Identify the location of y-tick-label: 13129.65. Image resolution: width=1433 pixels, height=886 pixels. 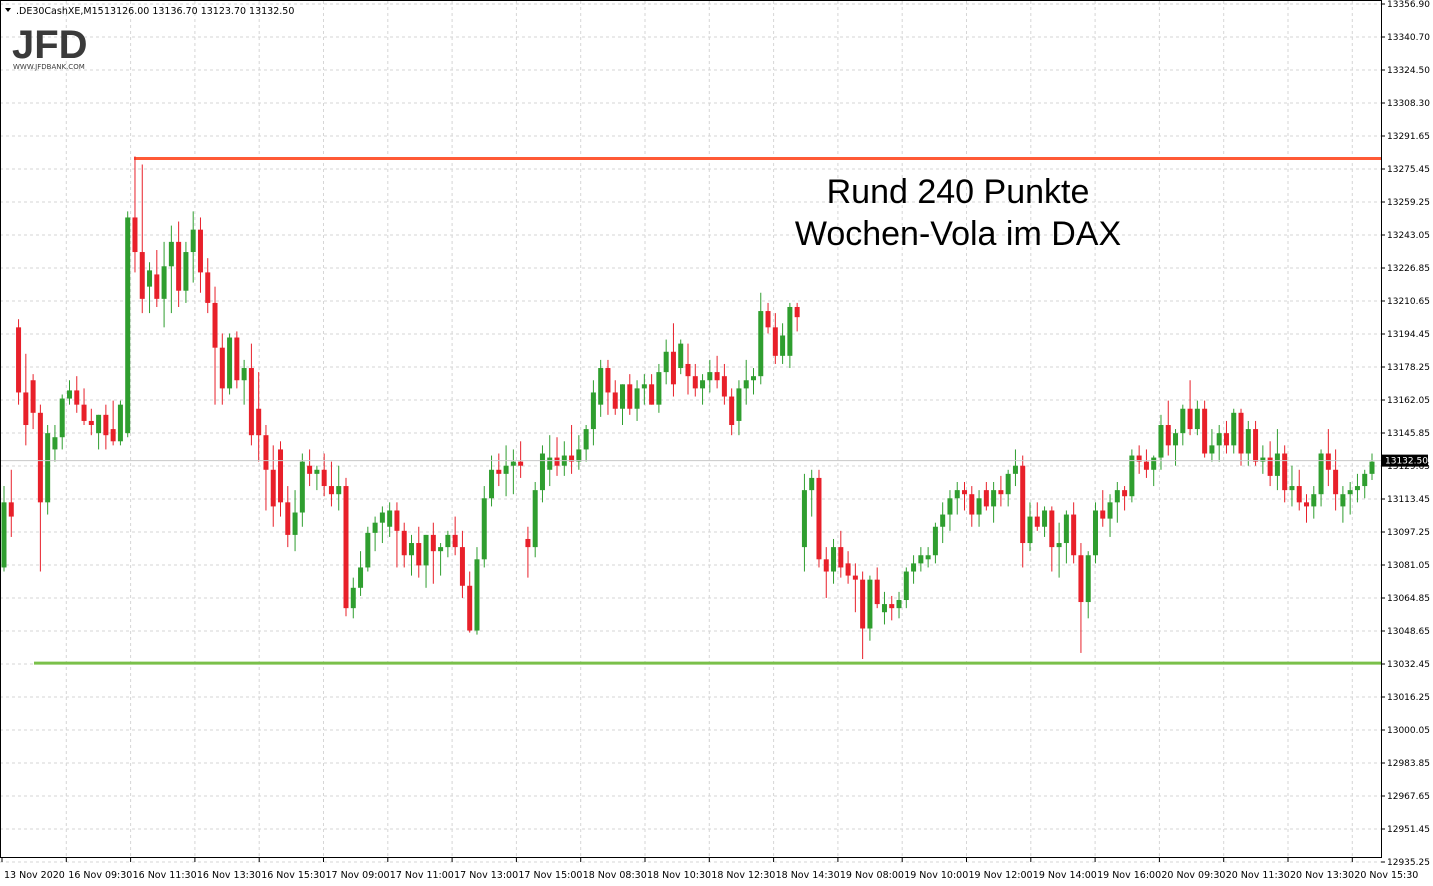
(1408, 467).